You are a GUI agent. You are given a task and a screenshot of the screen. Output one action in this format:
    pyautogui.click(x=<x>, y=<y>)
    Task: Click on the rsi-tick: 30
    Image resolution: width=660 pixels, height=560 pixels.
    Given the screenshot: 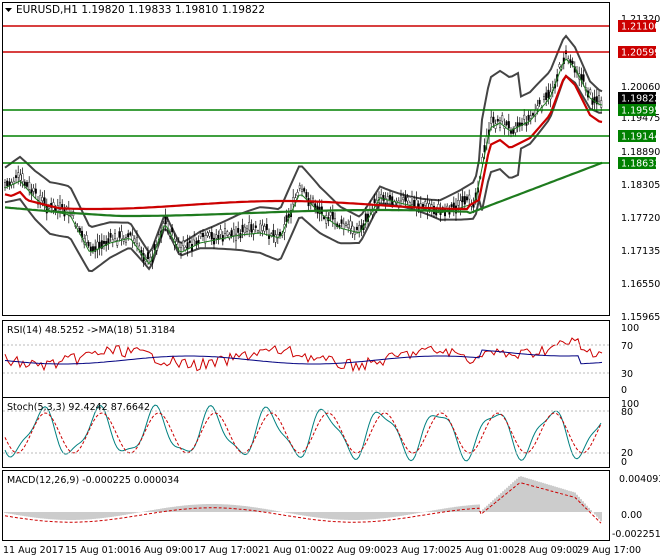 What is the action you would take?
    pyautogui.click(x=627, y=374)
    